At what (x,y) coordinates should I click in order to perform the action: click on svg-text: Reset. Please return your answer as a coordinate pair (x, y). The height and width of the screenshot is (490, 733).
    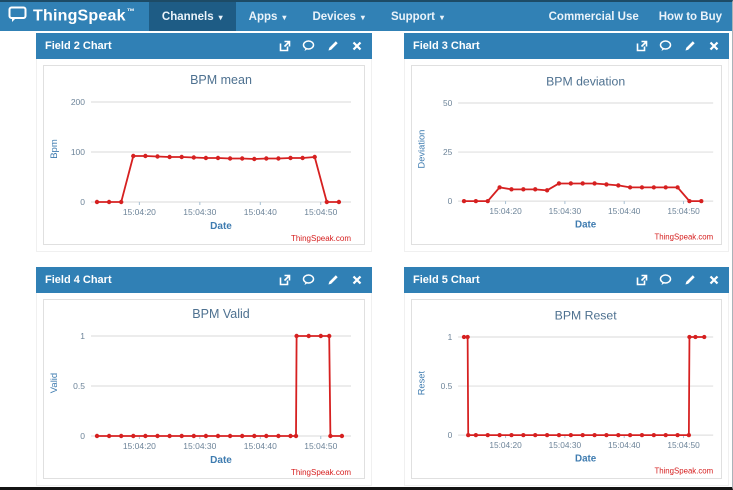
    Looking at the image, I should click on (422, 383).